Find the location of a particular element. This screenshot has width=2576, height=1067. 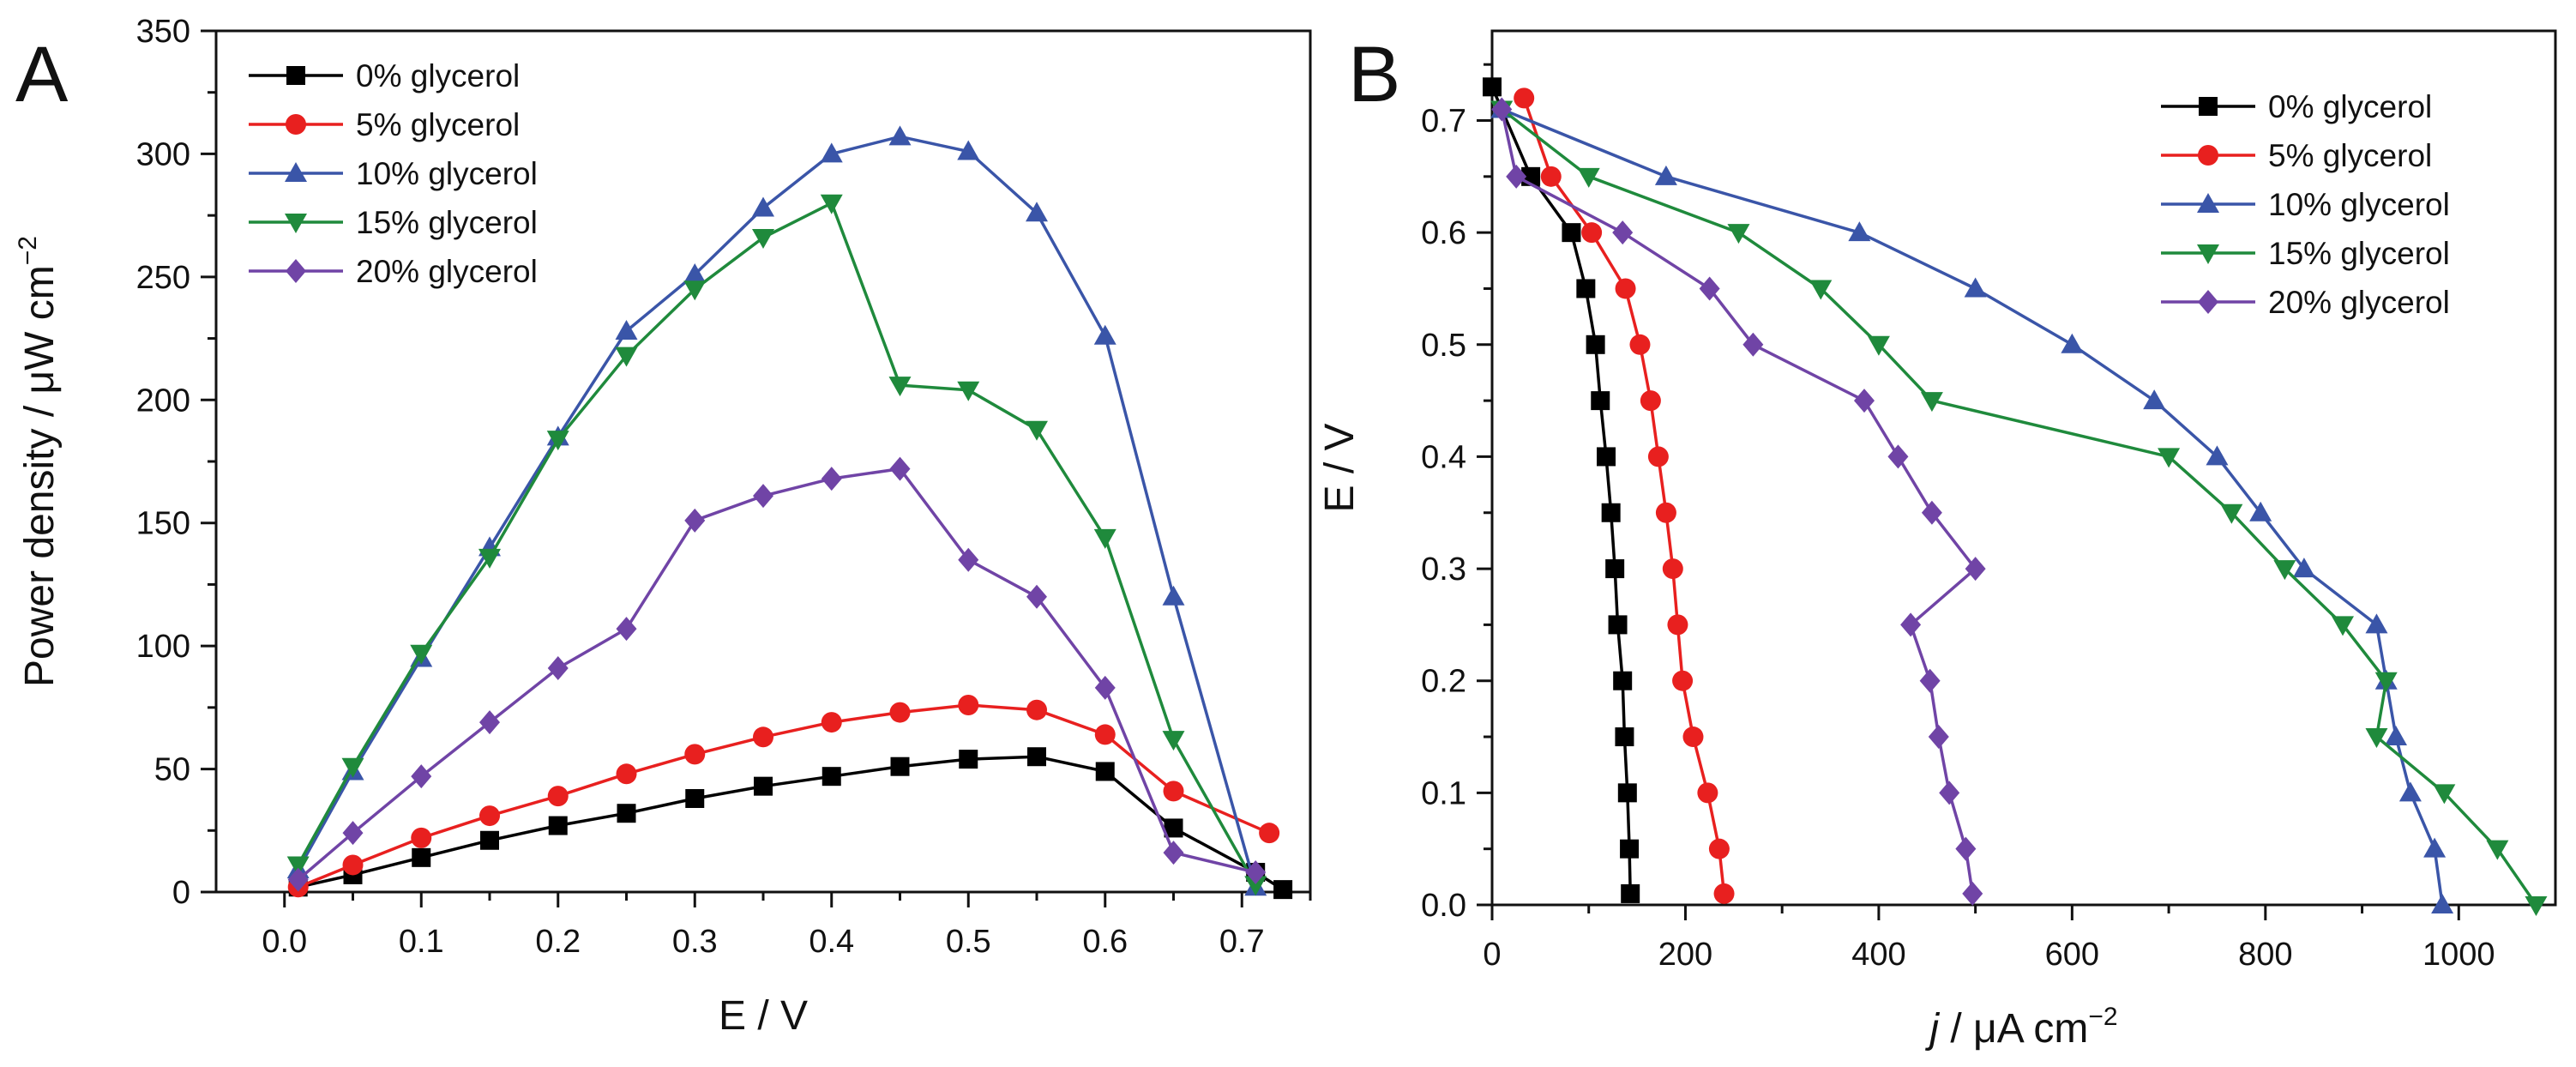

panel-a-x-tick-label: 0.4 is located at coordinates (831, 942).